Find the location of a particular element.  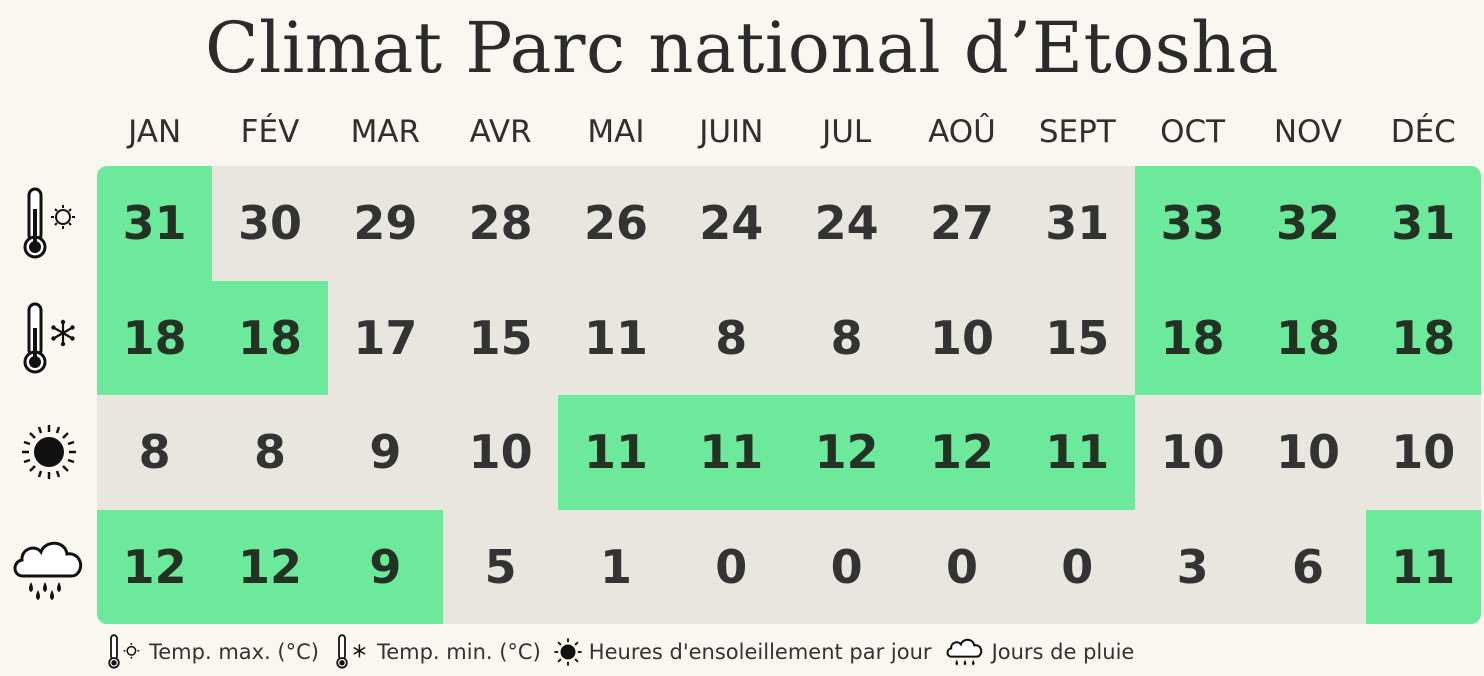

legend-item-rain: Jours de pluie is located at coordinates (1039, 652).